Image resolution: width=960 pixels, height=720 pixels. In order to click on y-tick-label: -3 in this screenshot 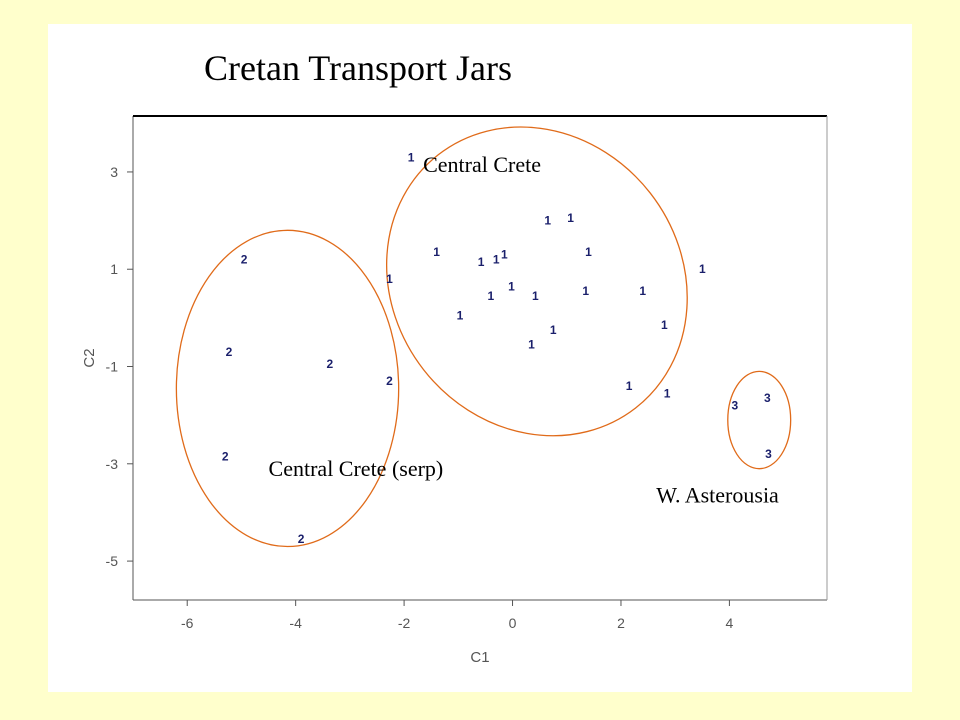, I will do `click(112, 464)`.